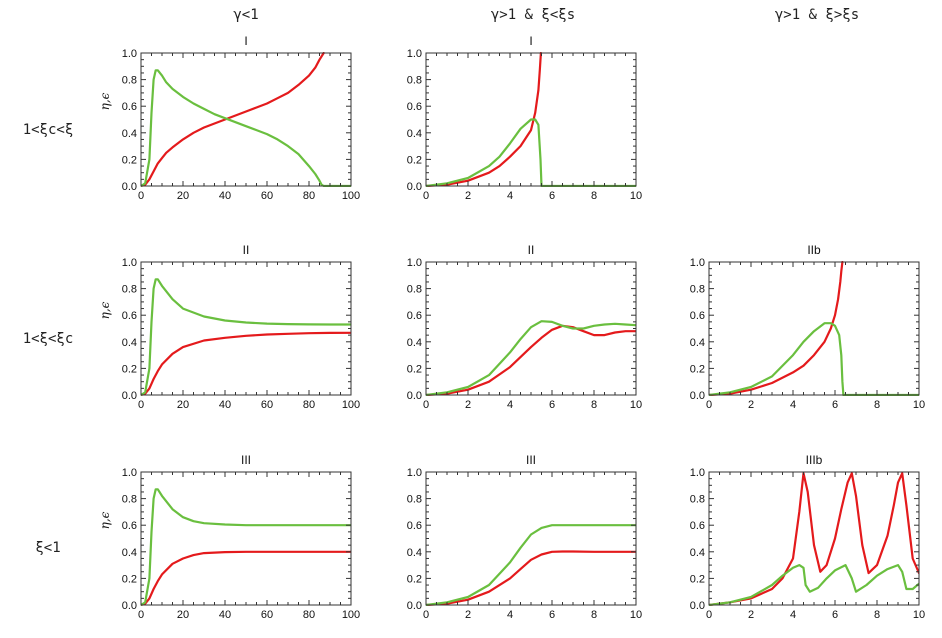 Image resolution: width=942 pixels, height=638 pixels. What do you see at coordinates (414, 579) in the screenshot?
I see `panel-r3-c2-ytick-label: 0.2` at bounding box center [414, 579].